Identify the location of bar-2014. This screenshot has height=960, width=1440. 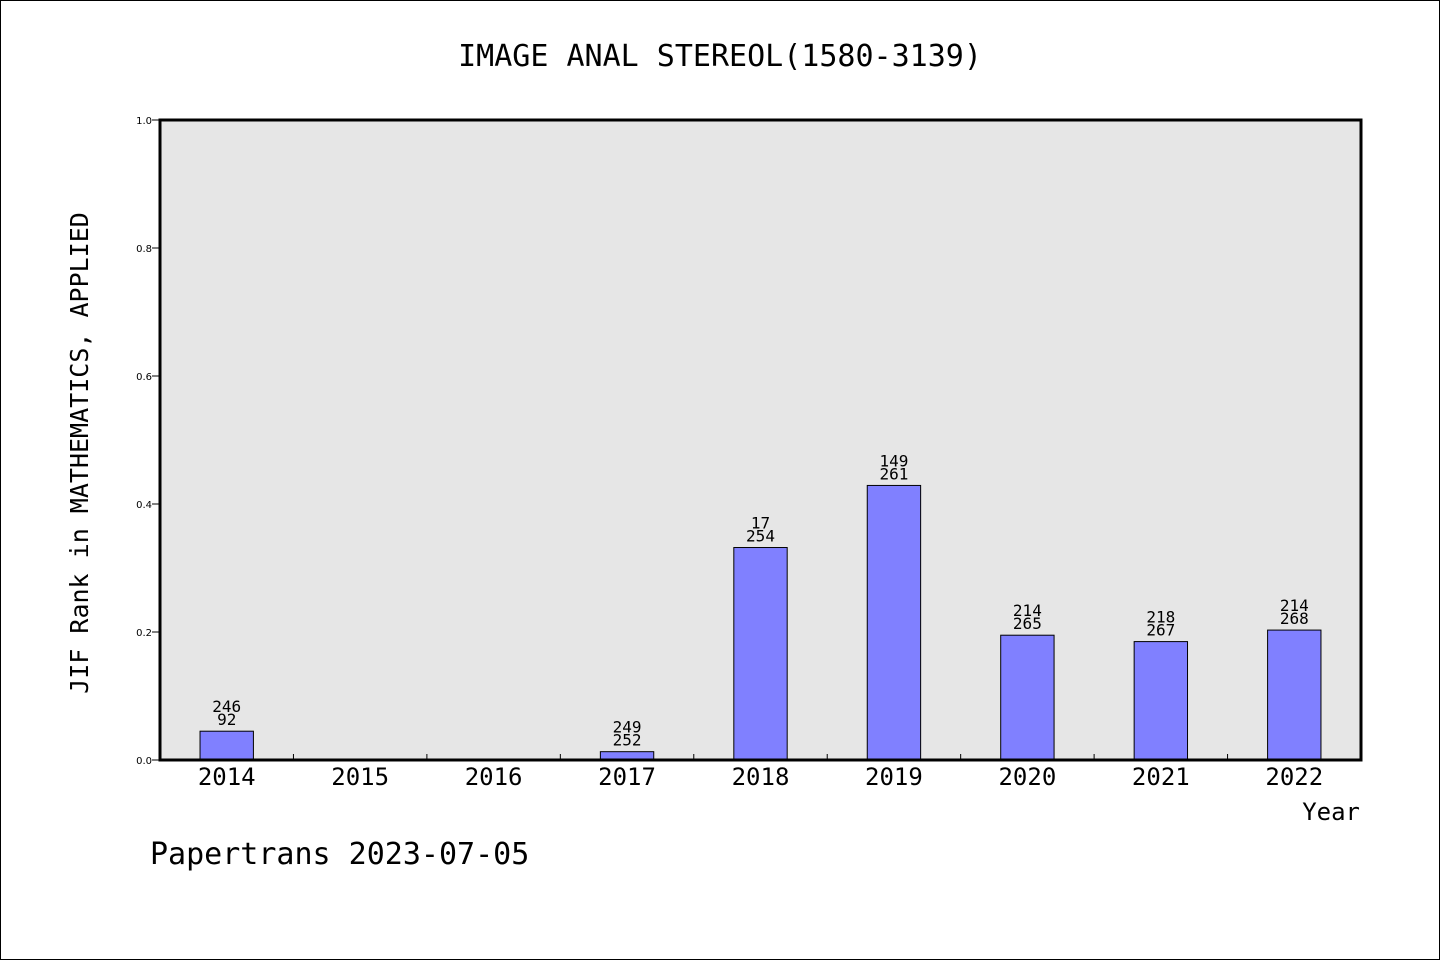
(226, 745).